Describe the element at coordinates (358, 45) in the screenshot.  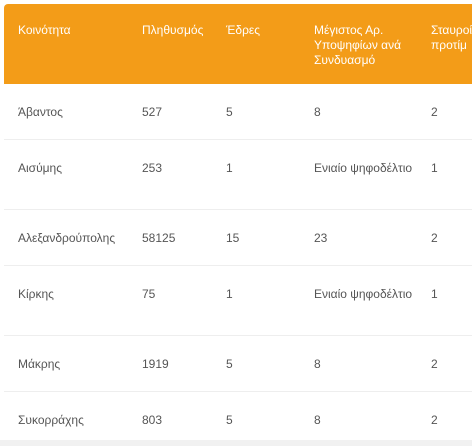
I see `header-max-candidates: Μέγιστος Αρ. Υποψηφίων ανά Συνδυασμό` at that location.